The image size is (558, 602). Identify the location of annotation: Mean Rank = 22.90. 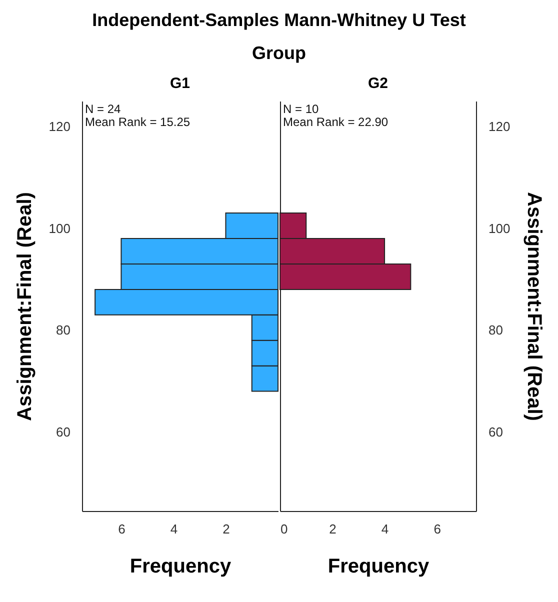
(335, 122).